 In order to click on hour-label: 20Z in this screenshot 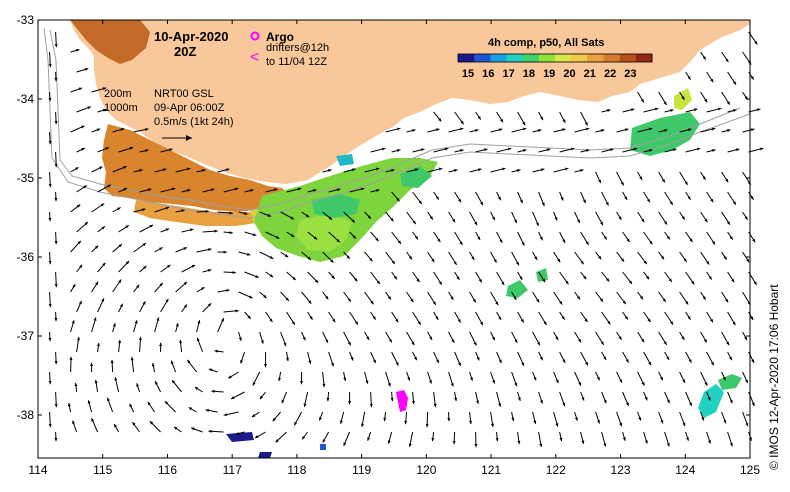, I will do `click(185, 51)`.